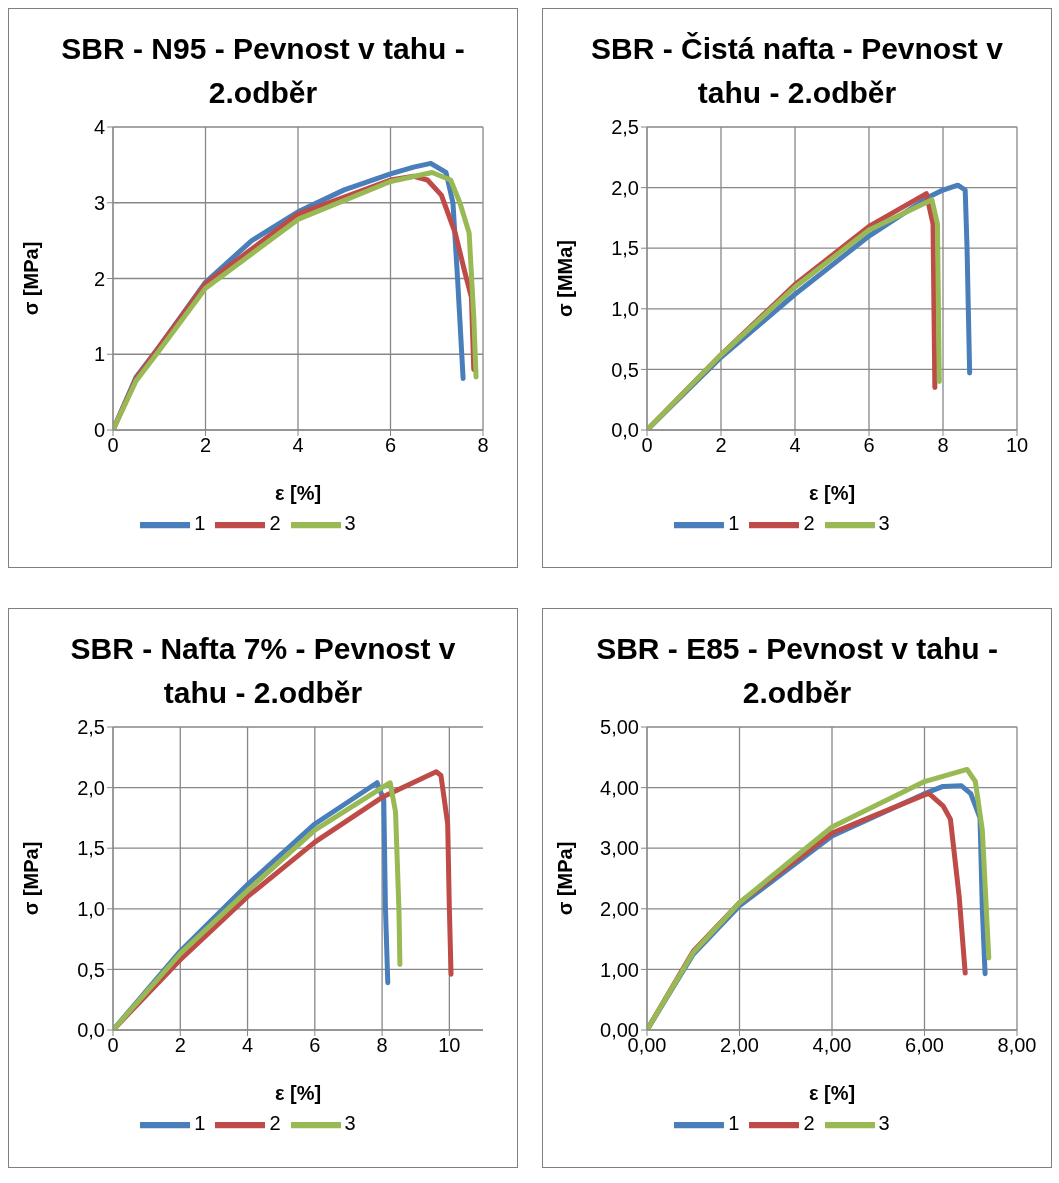  What do you see at coordinates (99, 202) in the screenshot?
I see `y-tick-label: 3` at bounding box center [99, 202].